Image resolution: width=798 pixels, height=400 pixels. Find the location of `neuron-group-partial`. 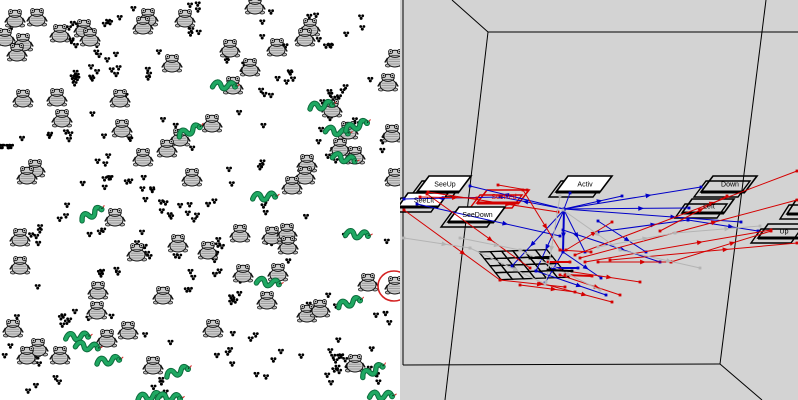

neuron-group-partial is located at coordinates (788, 209).